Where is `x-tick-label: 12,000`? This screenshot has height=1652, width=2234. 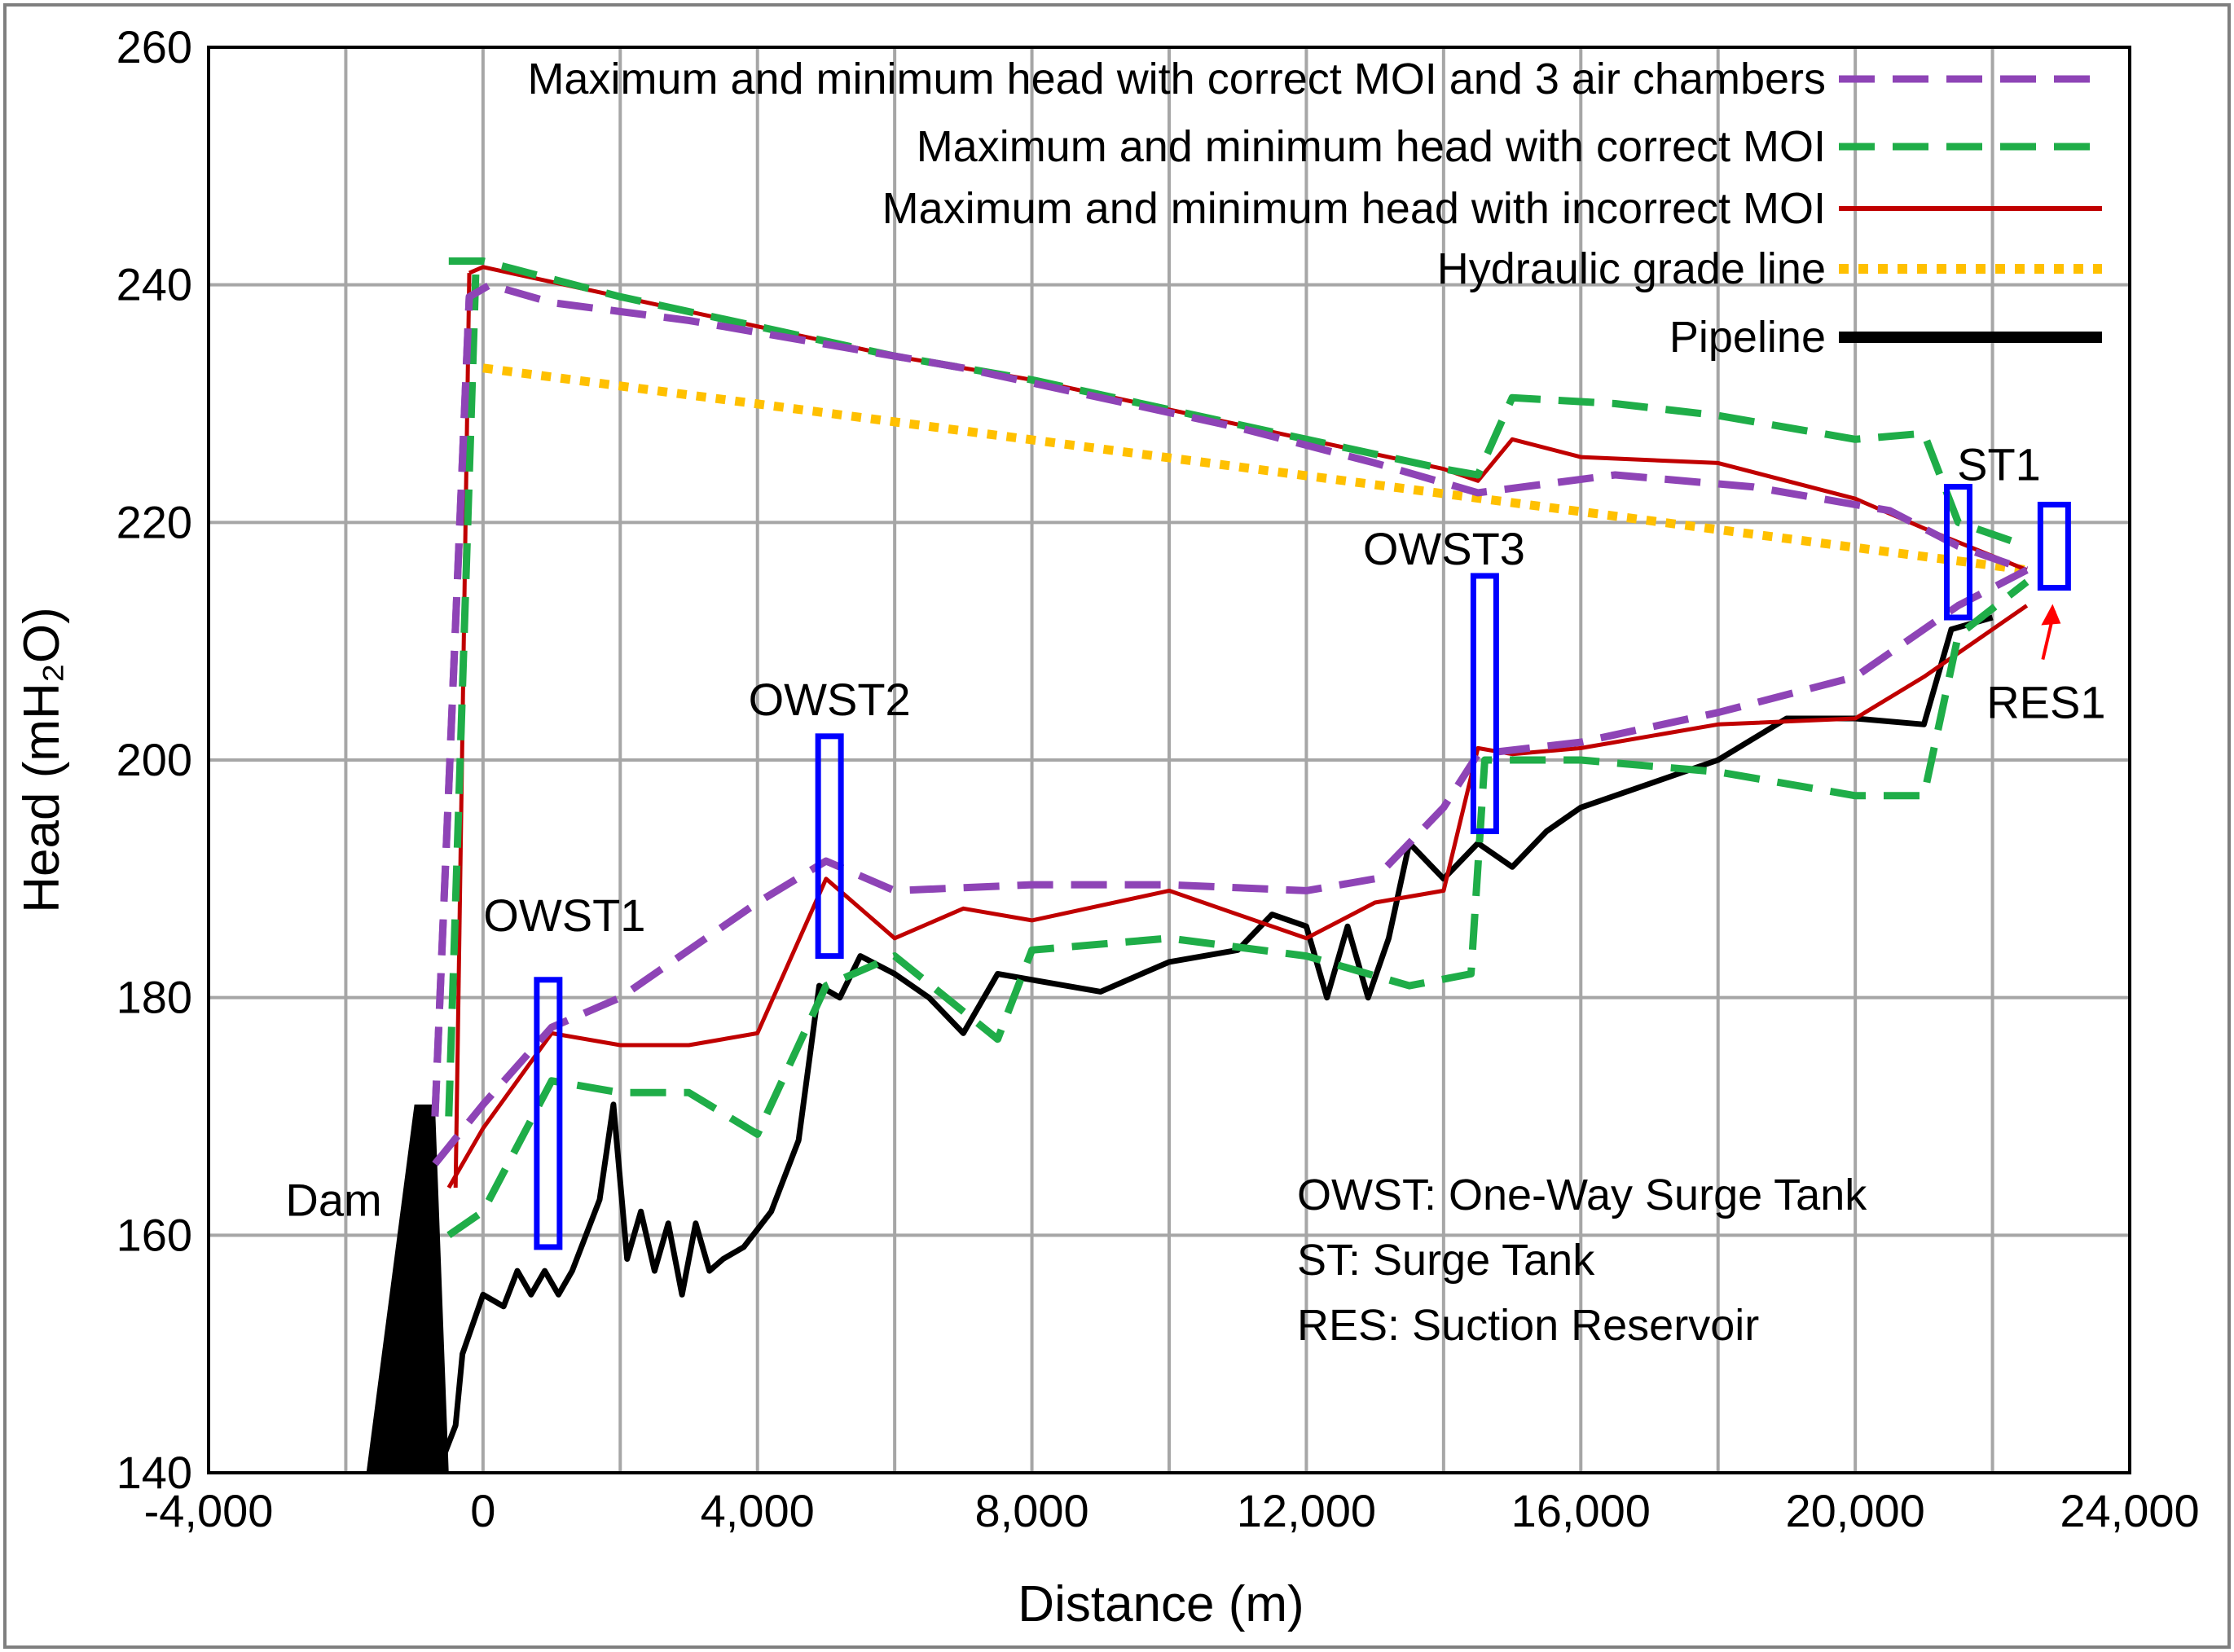
x-tick-label: 12,000 is located at coordinates (1306, 1510).